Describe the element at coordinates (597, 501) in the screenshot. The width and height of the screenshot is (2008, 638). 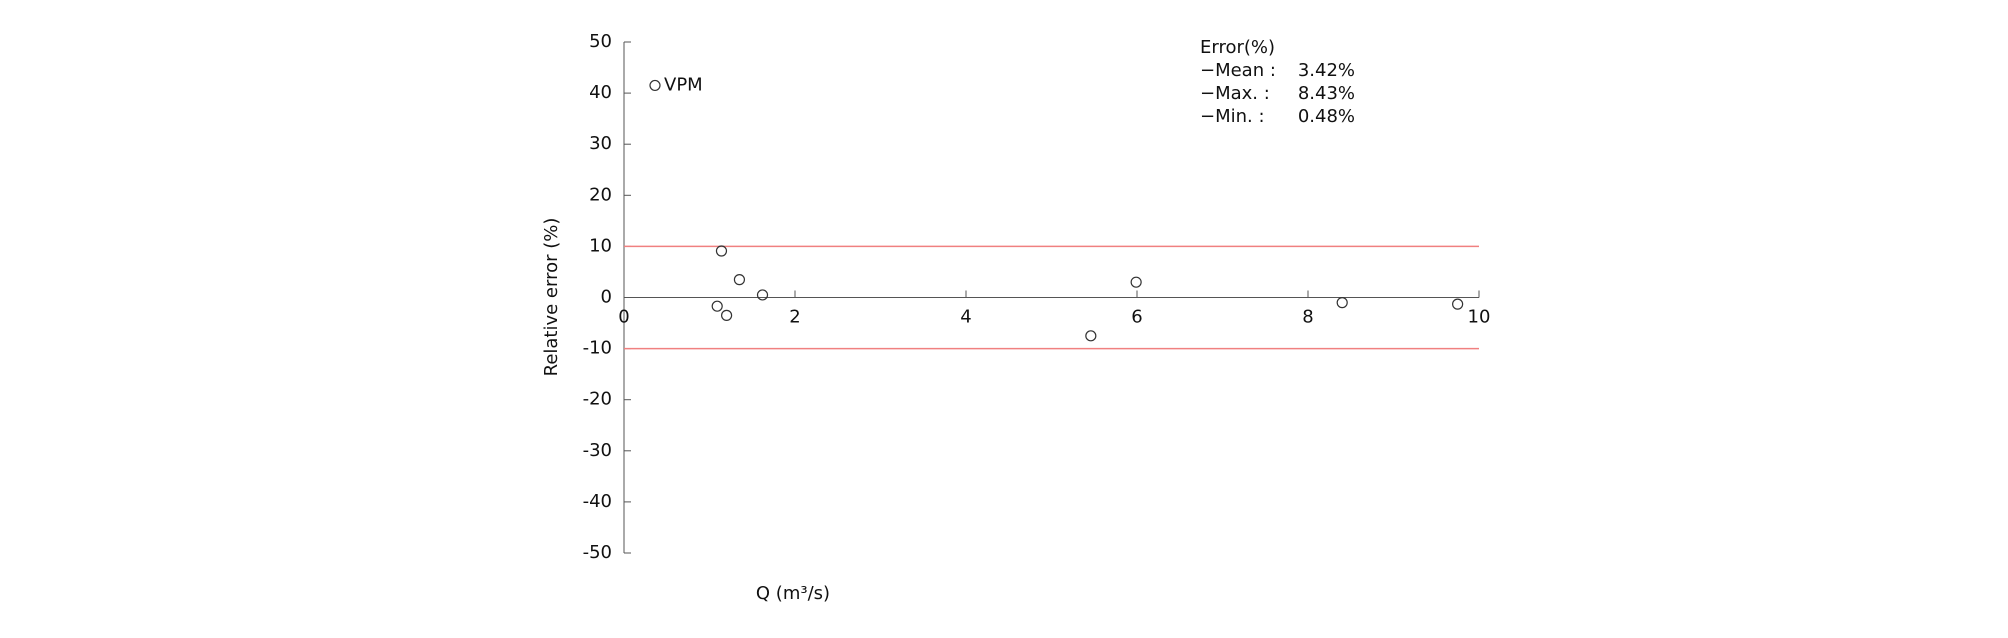
I see `y-tick-label: -40` at that location.